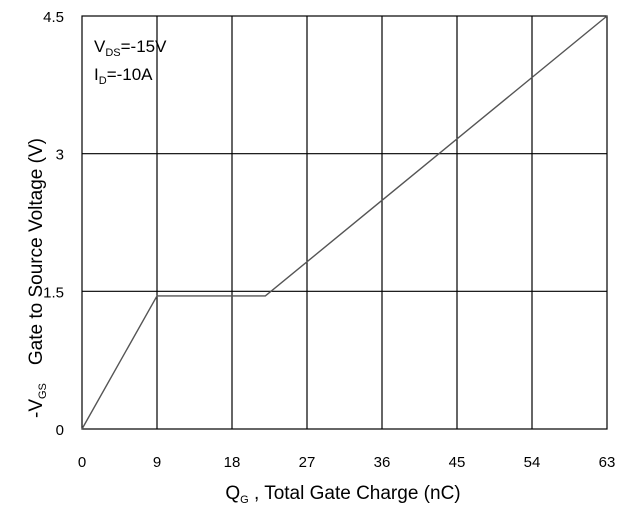 The height and width of the screenshot is (506, 637). Describe the element at coordinates (382, 462) in the screenshot. I see `x-tick-label: 36` at that location.